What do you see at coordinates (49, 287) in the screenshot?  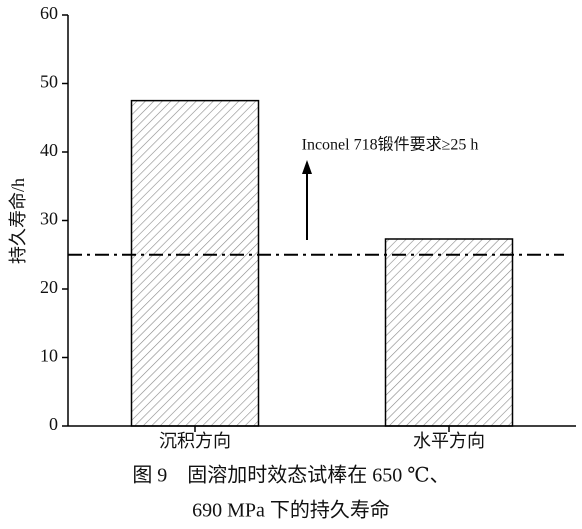 I see `y-tick-label: 20` at bounding box center [49, 287].